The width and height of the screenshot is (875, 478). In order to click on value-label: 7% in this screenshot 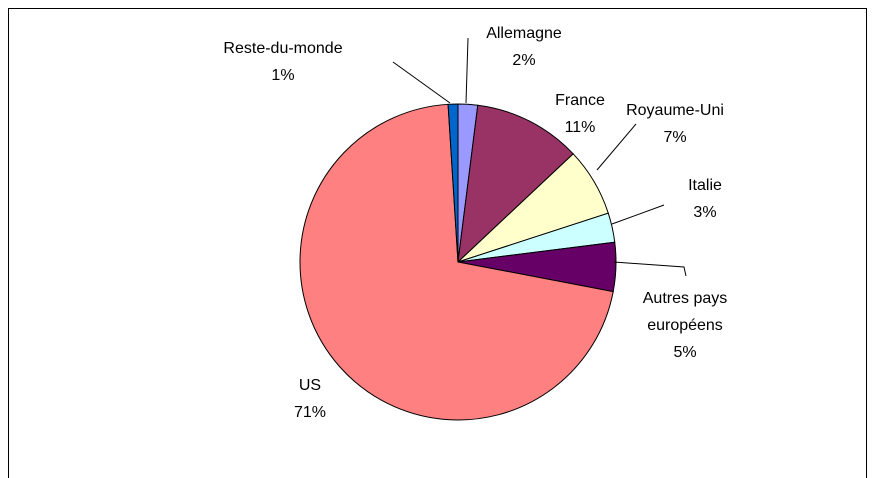, I will do `click(675, 137)`.